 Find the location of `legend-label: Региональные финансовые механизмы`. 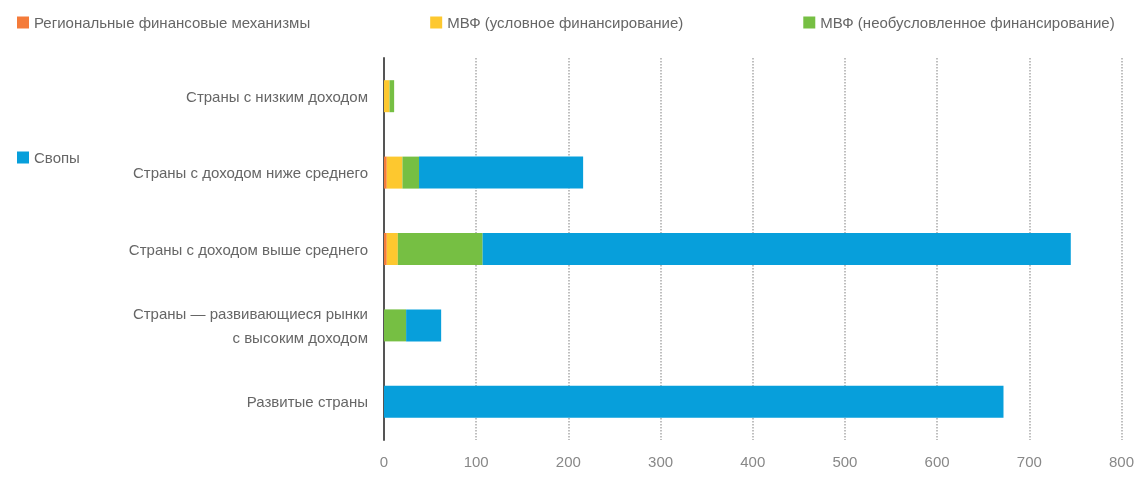

legend-label: Региональные финансовые механизмы is located at coordinates (172, 22).